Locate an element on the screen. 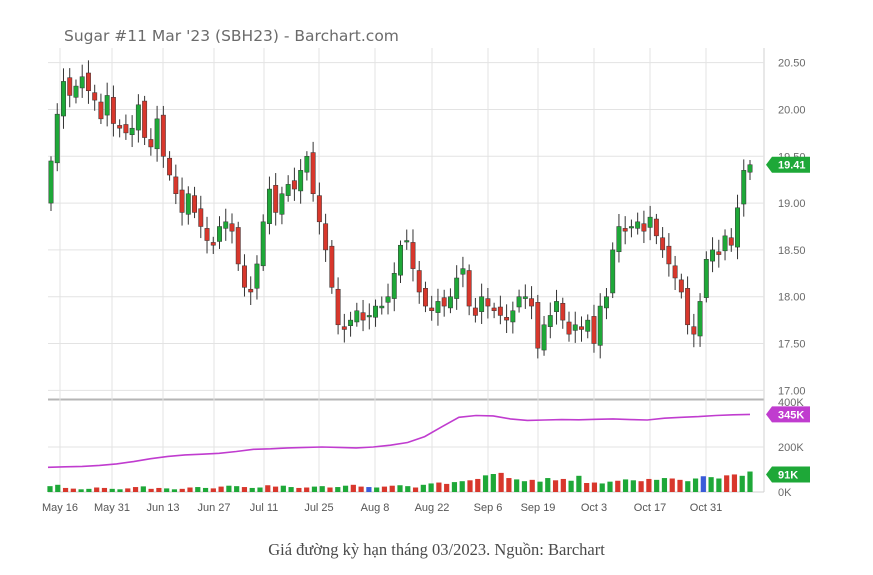  date-tick-label: Sep 19 is located at coordinates (538, 508).